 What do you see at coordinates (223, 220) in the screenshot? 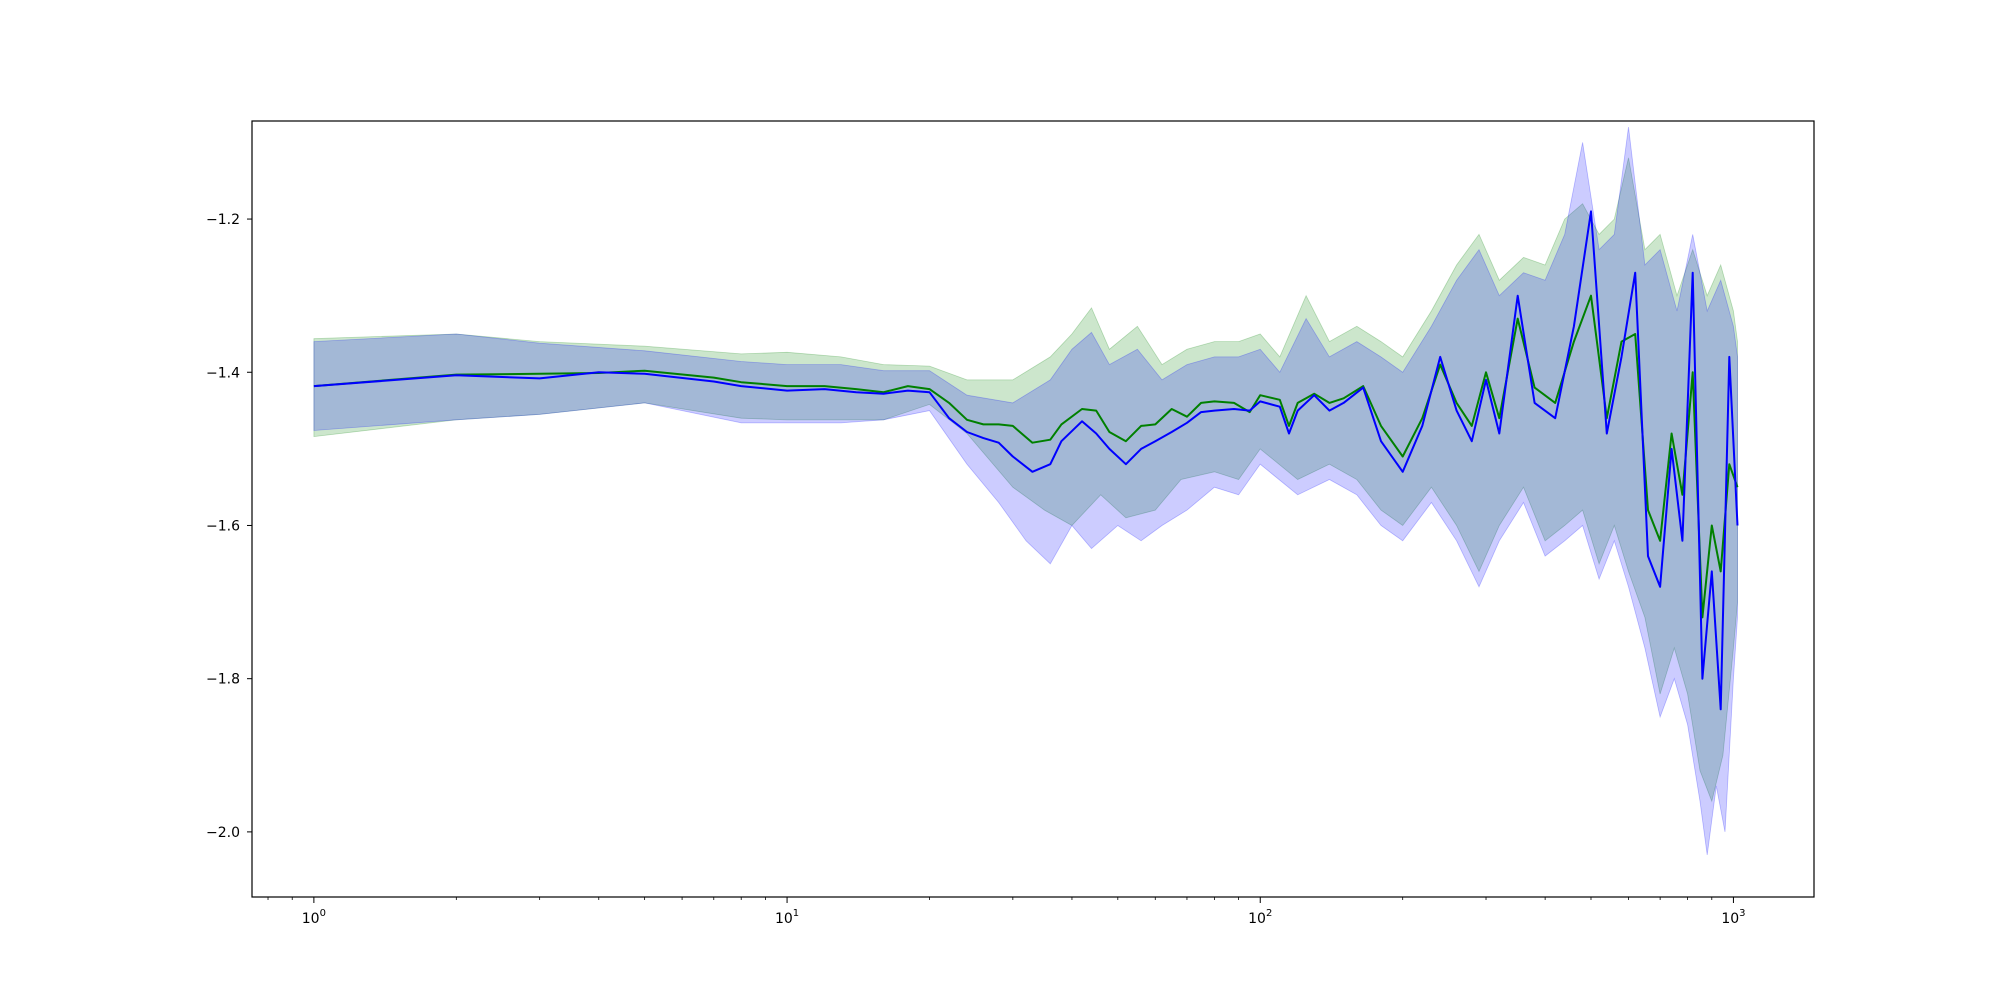
I see `y-tick-label: −1.2` at bounding box center [223, 220].